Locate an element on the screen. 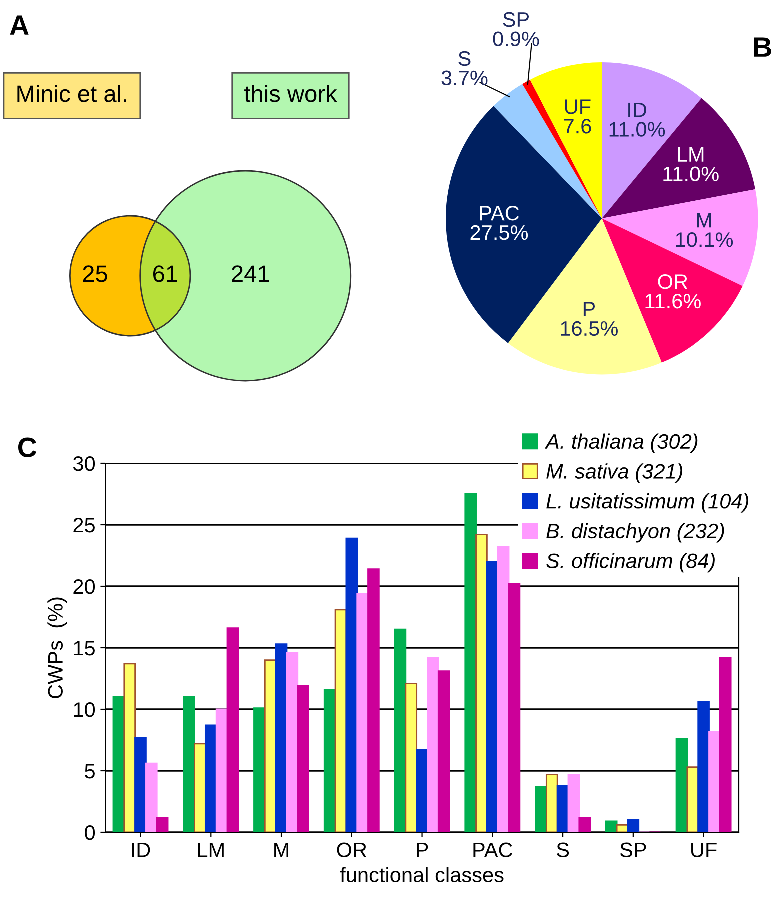 The width and height of the screenshot is (782, 900). slice-label: PAC is located at coordinates (500, 213).